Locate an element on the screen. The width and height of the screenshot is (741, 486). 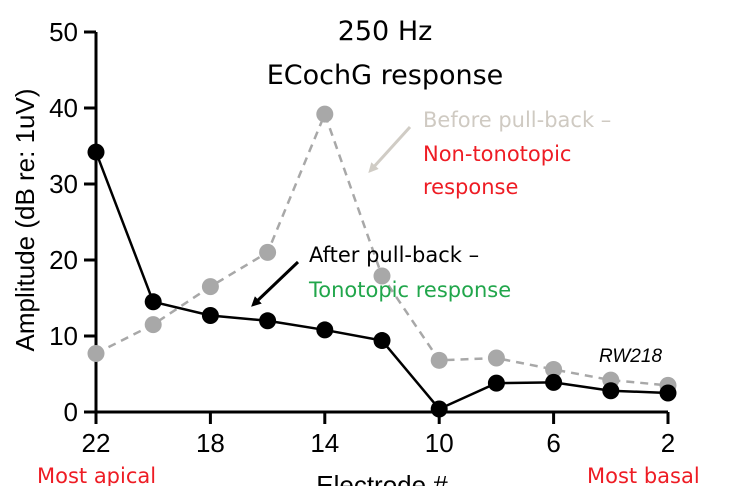
before-label-line-2: Non-tonotopic is located at coordinates (497, 154).